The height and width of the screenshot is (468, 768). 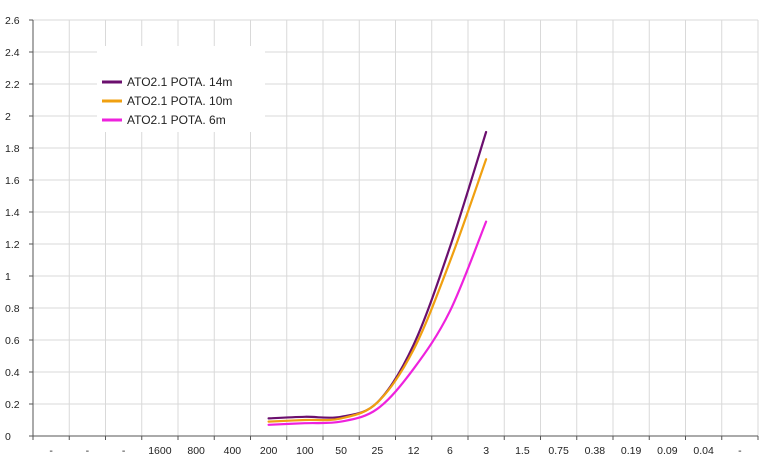 I want to click on x-tick-label: 100, so click(x=305, y=451).